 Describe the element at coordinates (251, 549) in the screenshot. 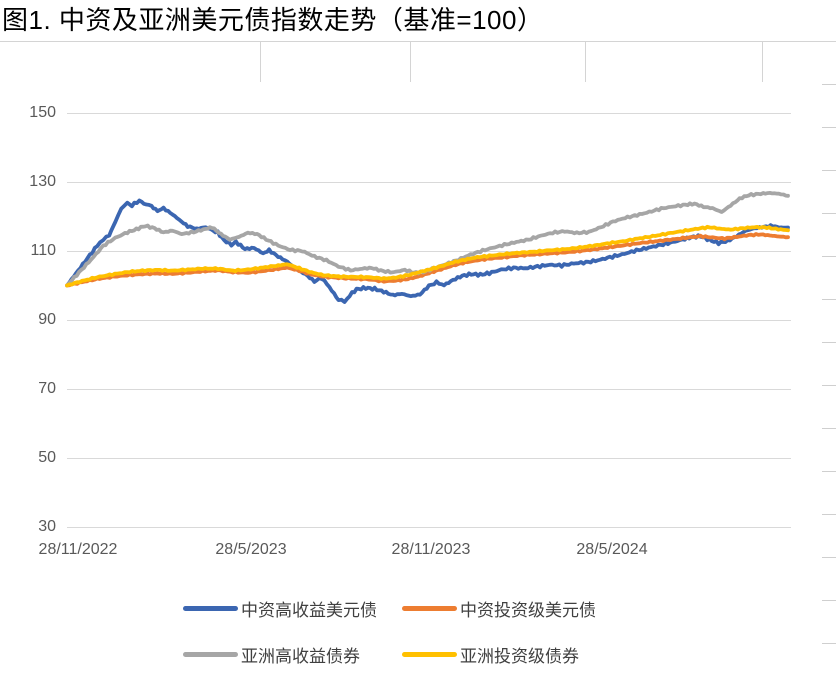

I see `x-tick-label-1: 28/5/2023` at that location.